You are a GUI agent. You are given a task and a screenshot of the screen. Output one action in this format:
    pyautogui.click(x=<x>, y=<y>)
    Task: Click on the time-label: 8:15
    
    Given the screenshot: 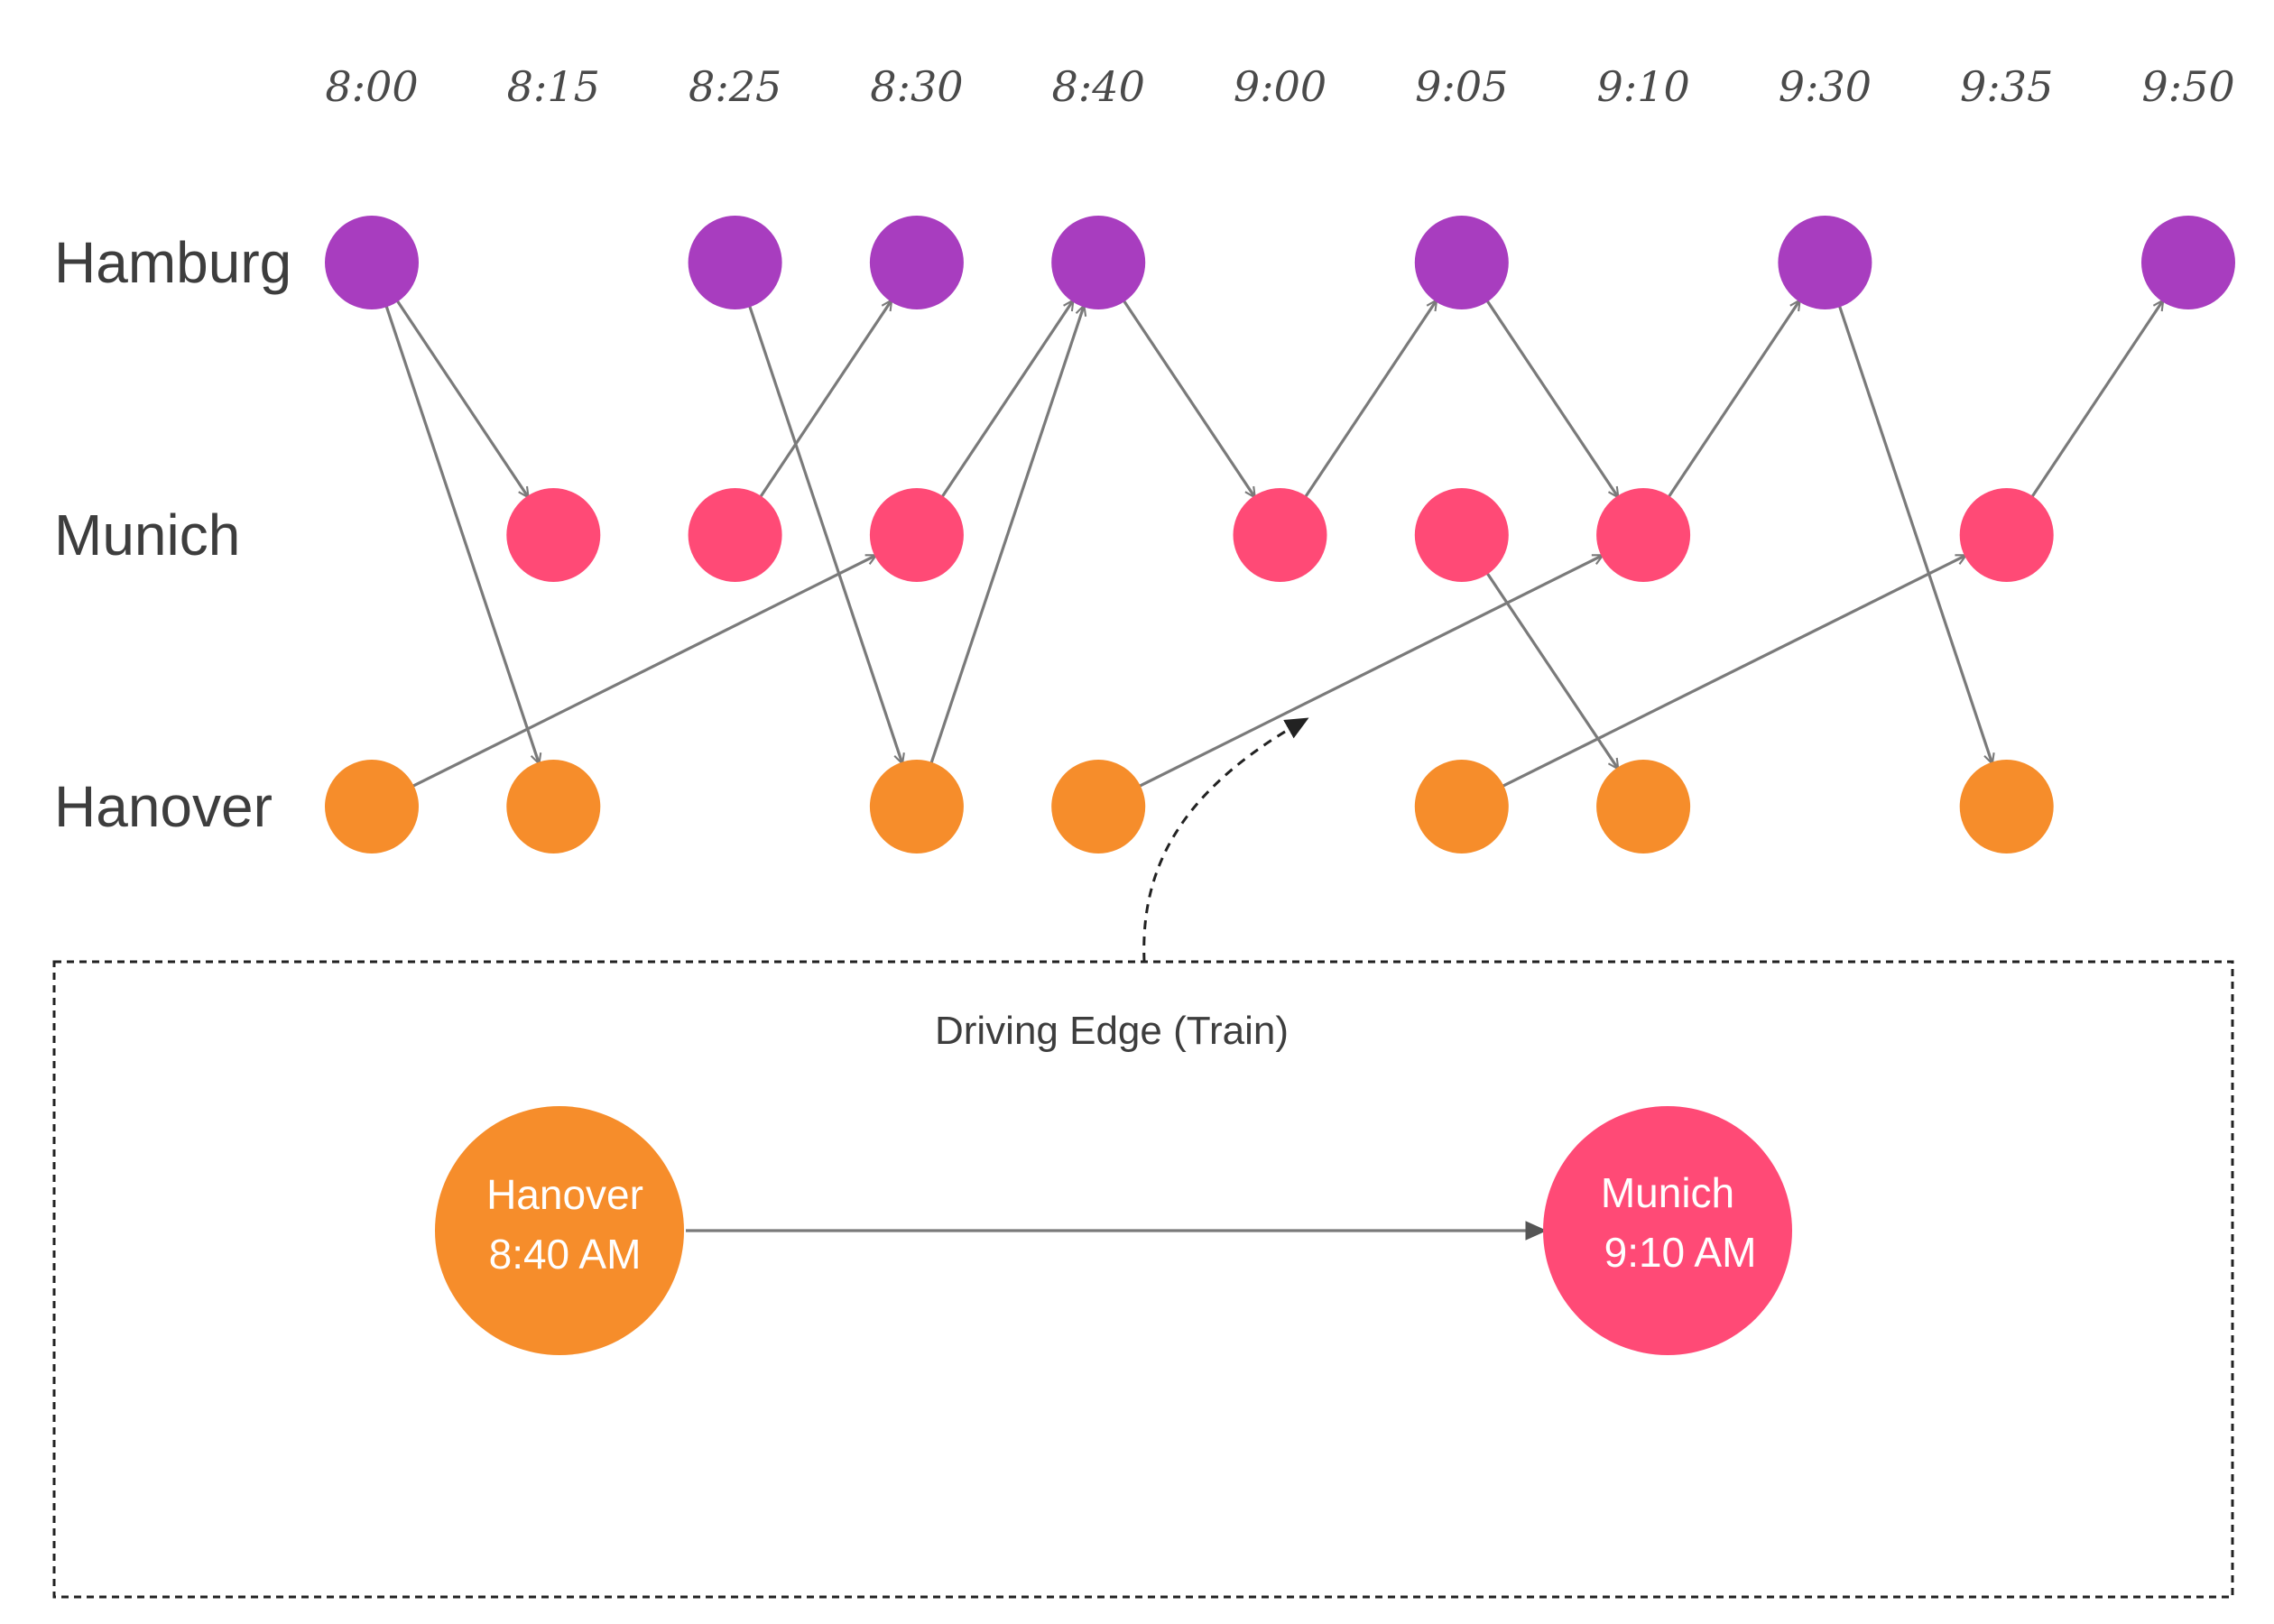 What is the action you would take?
    pyautogui.click(x=553, y=87)
    